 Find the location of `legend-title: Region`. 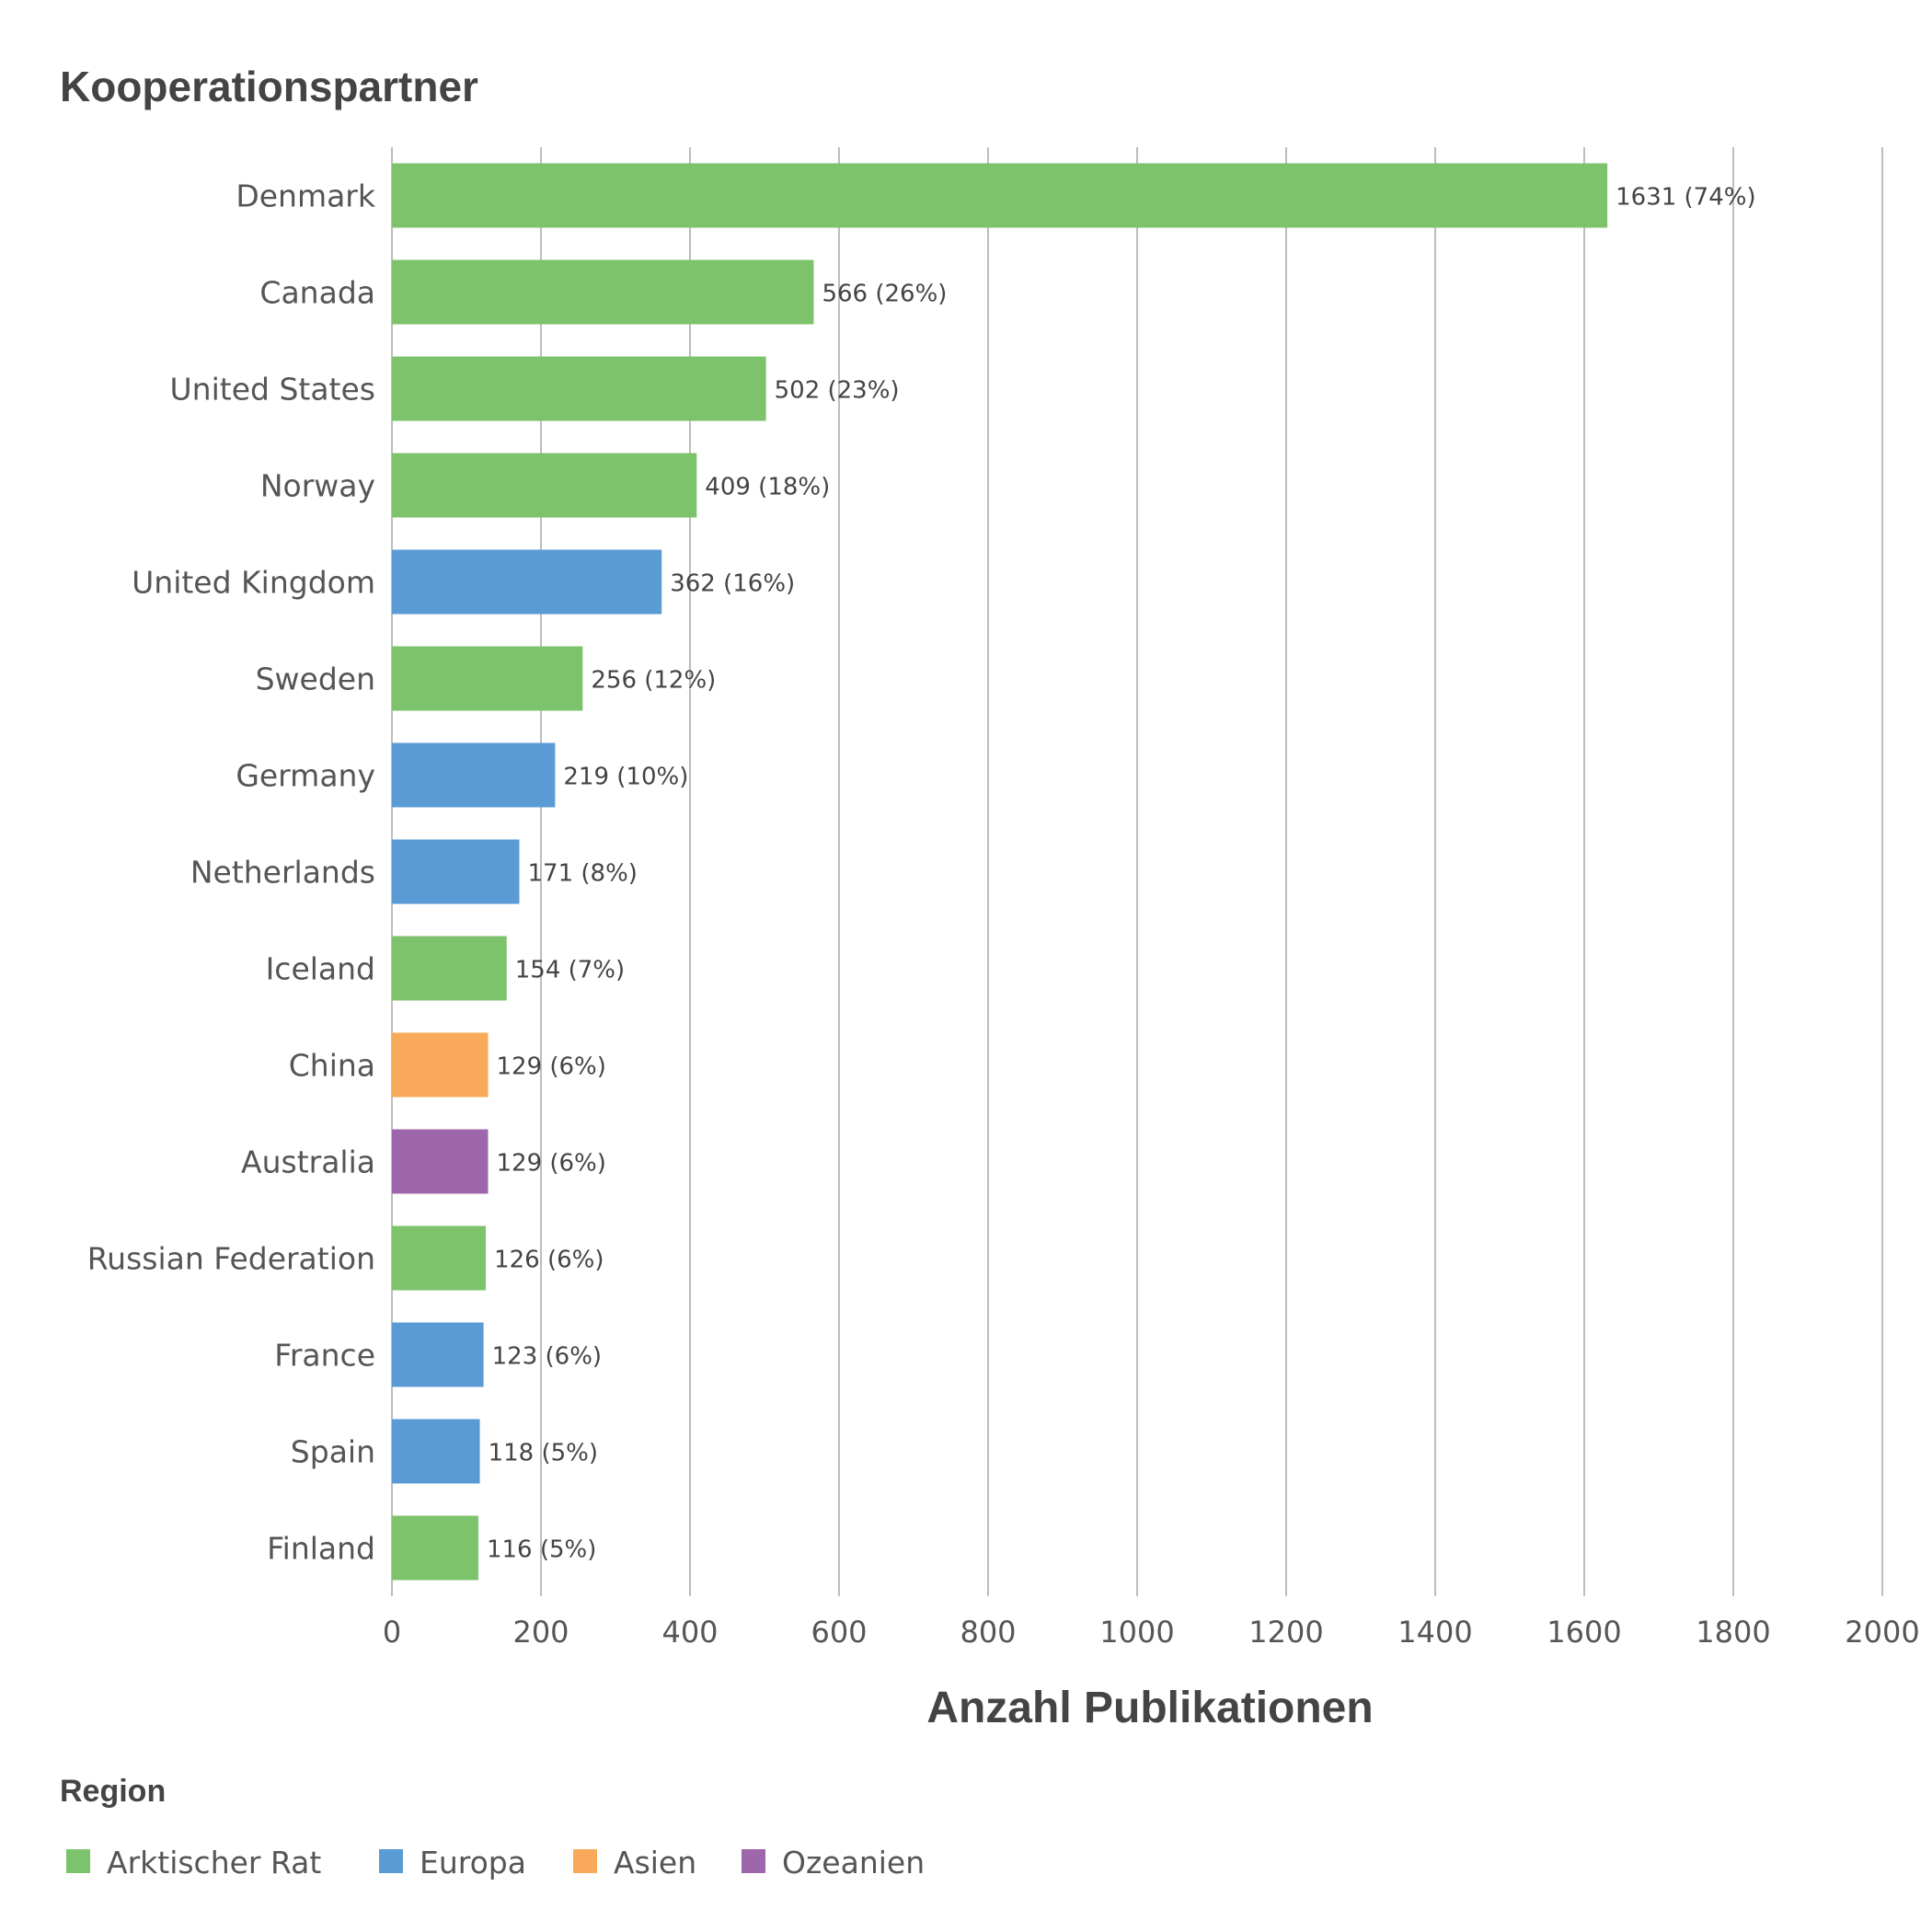

legend-title: Region is located at coordinates (113, 1791).